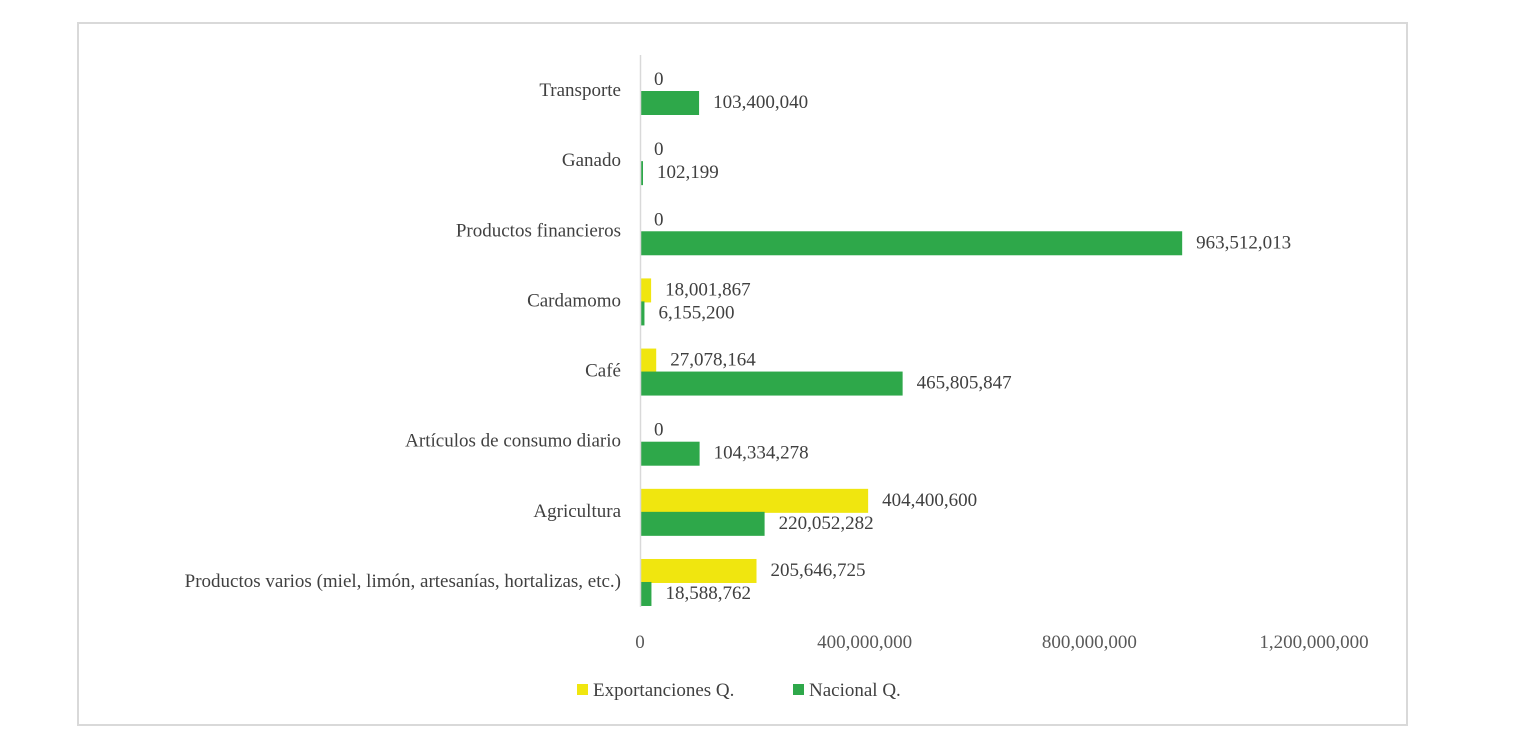  I want to click on legend-label-nacional: Nacional Q., so click(855, 690).